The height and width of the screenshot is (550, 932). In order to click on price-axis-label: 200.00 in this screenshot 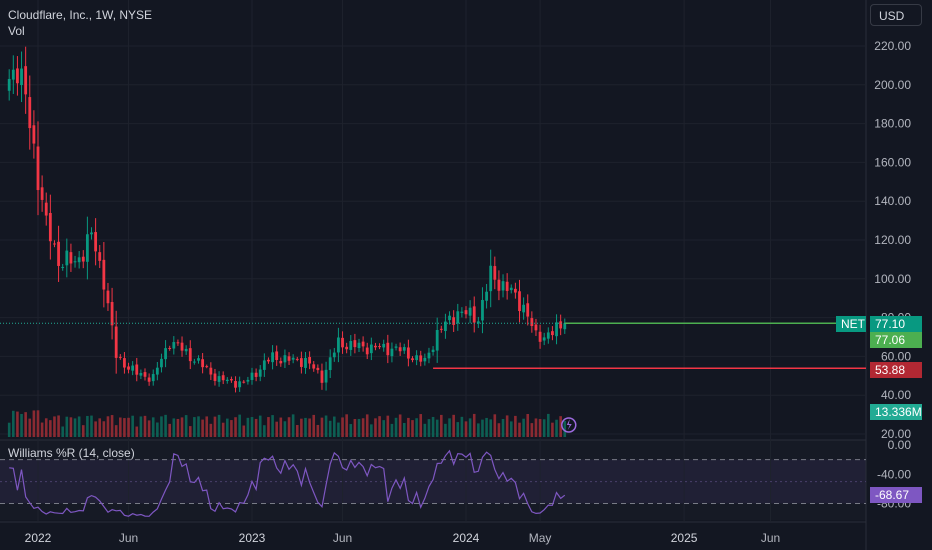, I will do `click(892, 85)`.